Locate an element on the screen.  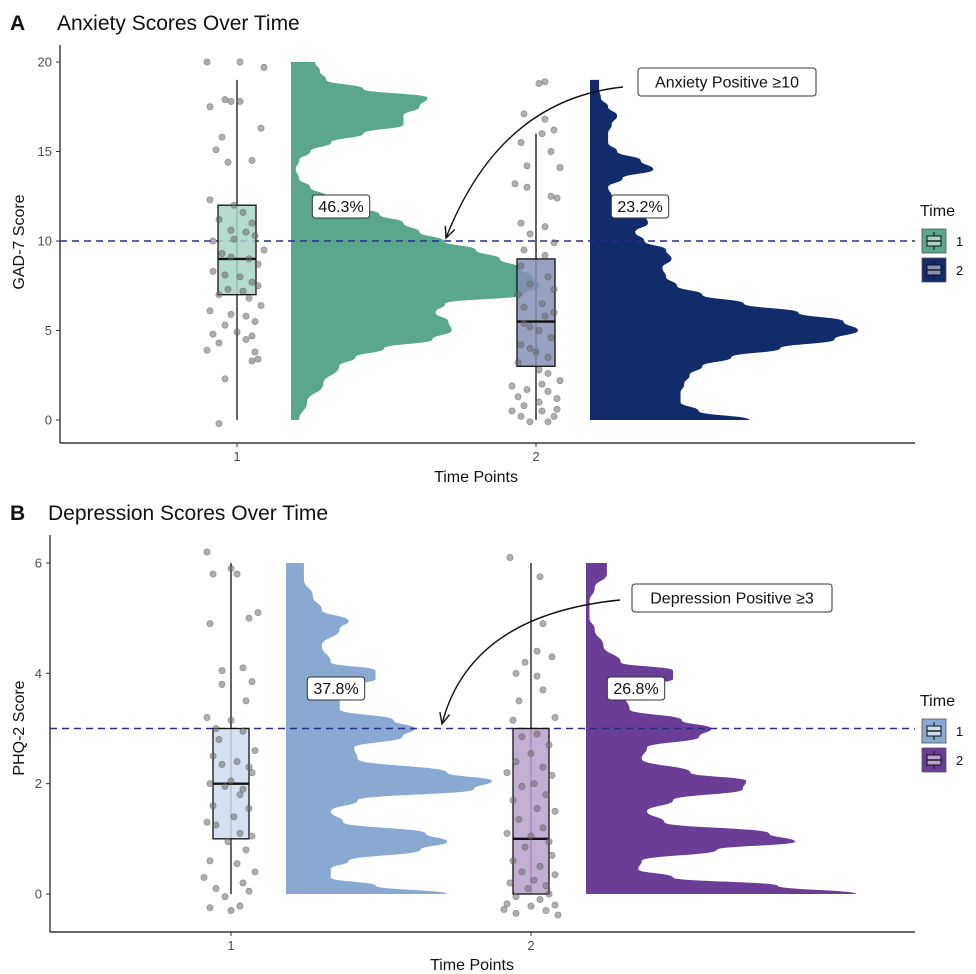
legend-label: 2 is located at coordinates (959, 270).